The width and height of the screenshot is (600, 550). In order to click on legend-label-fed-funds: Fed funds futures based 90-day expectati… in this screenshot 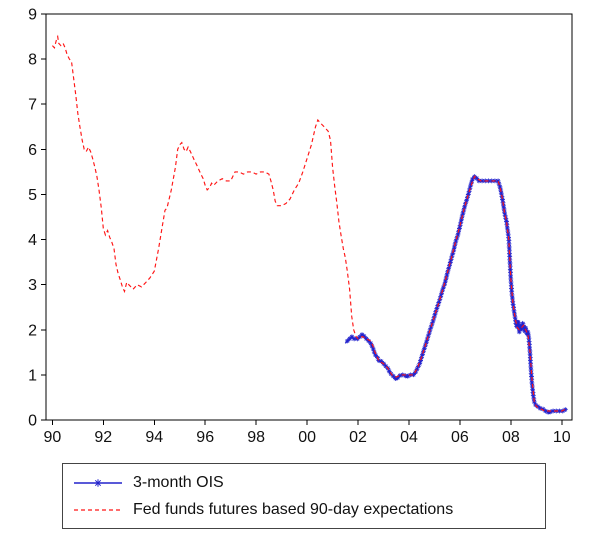, I will do `click(293, 509)`.